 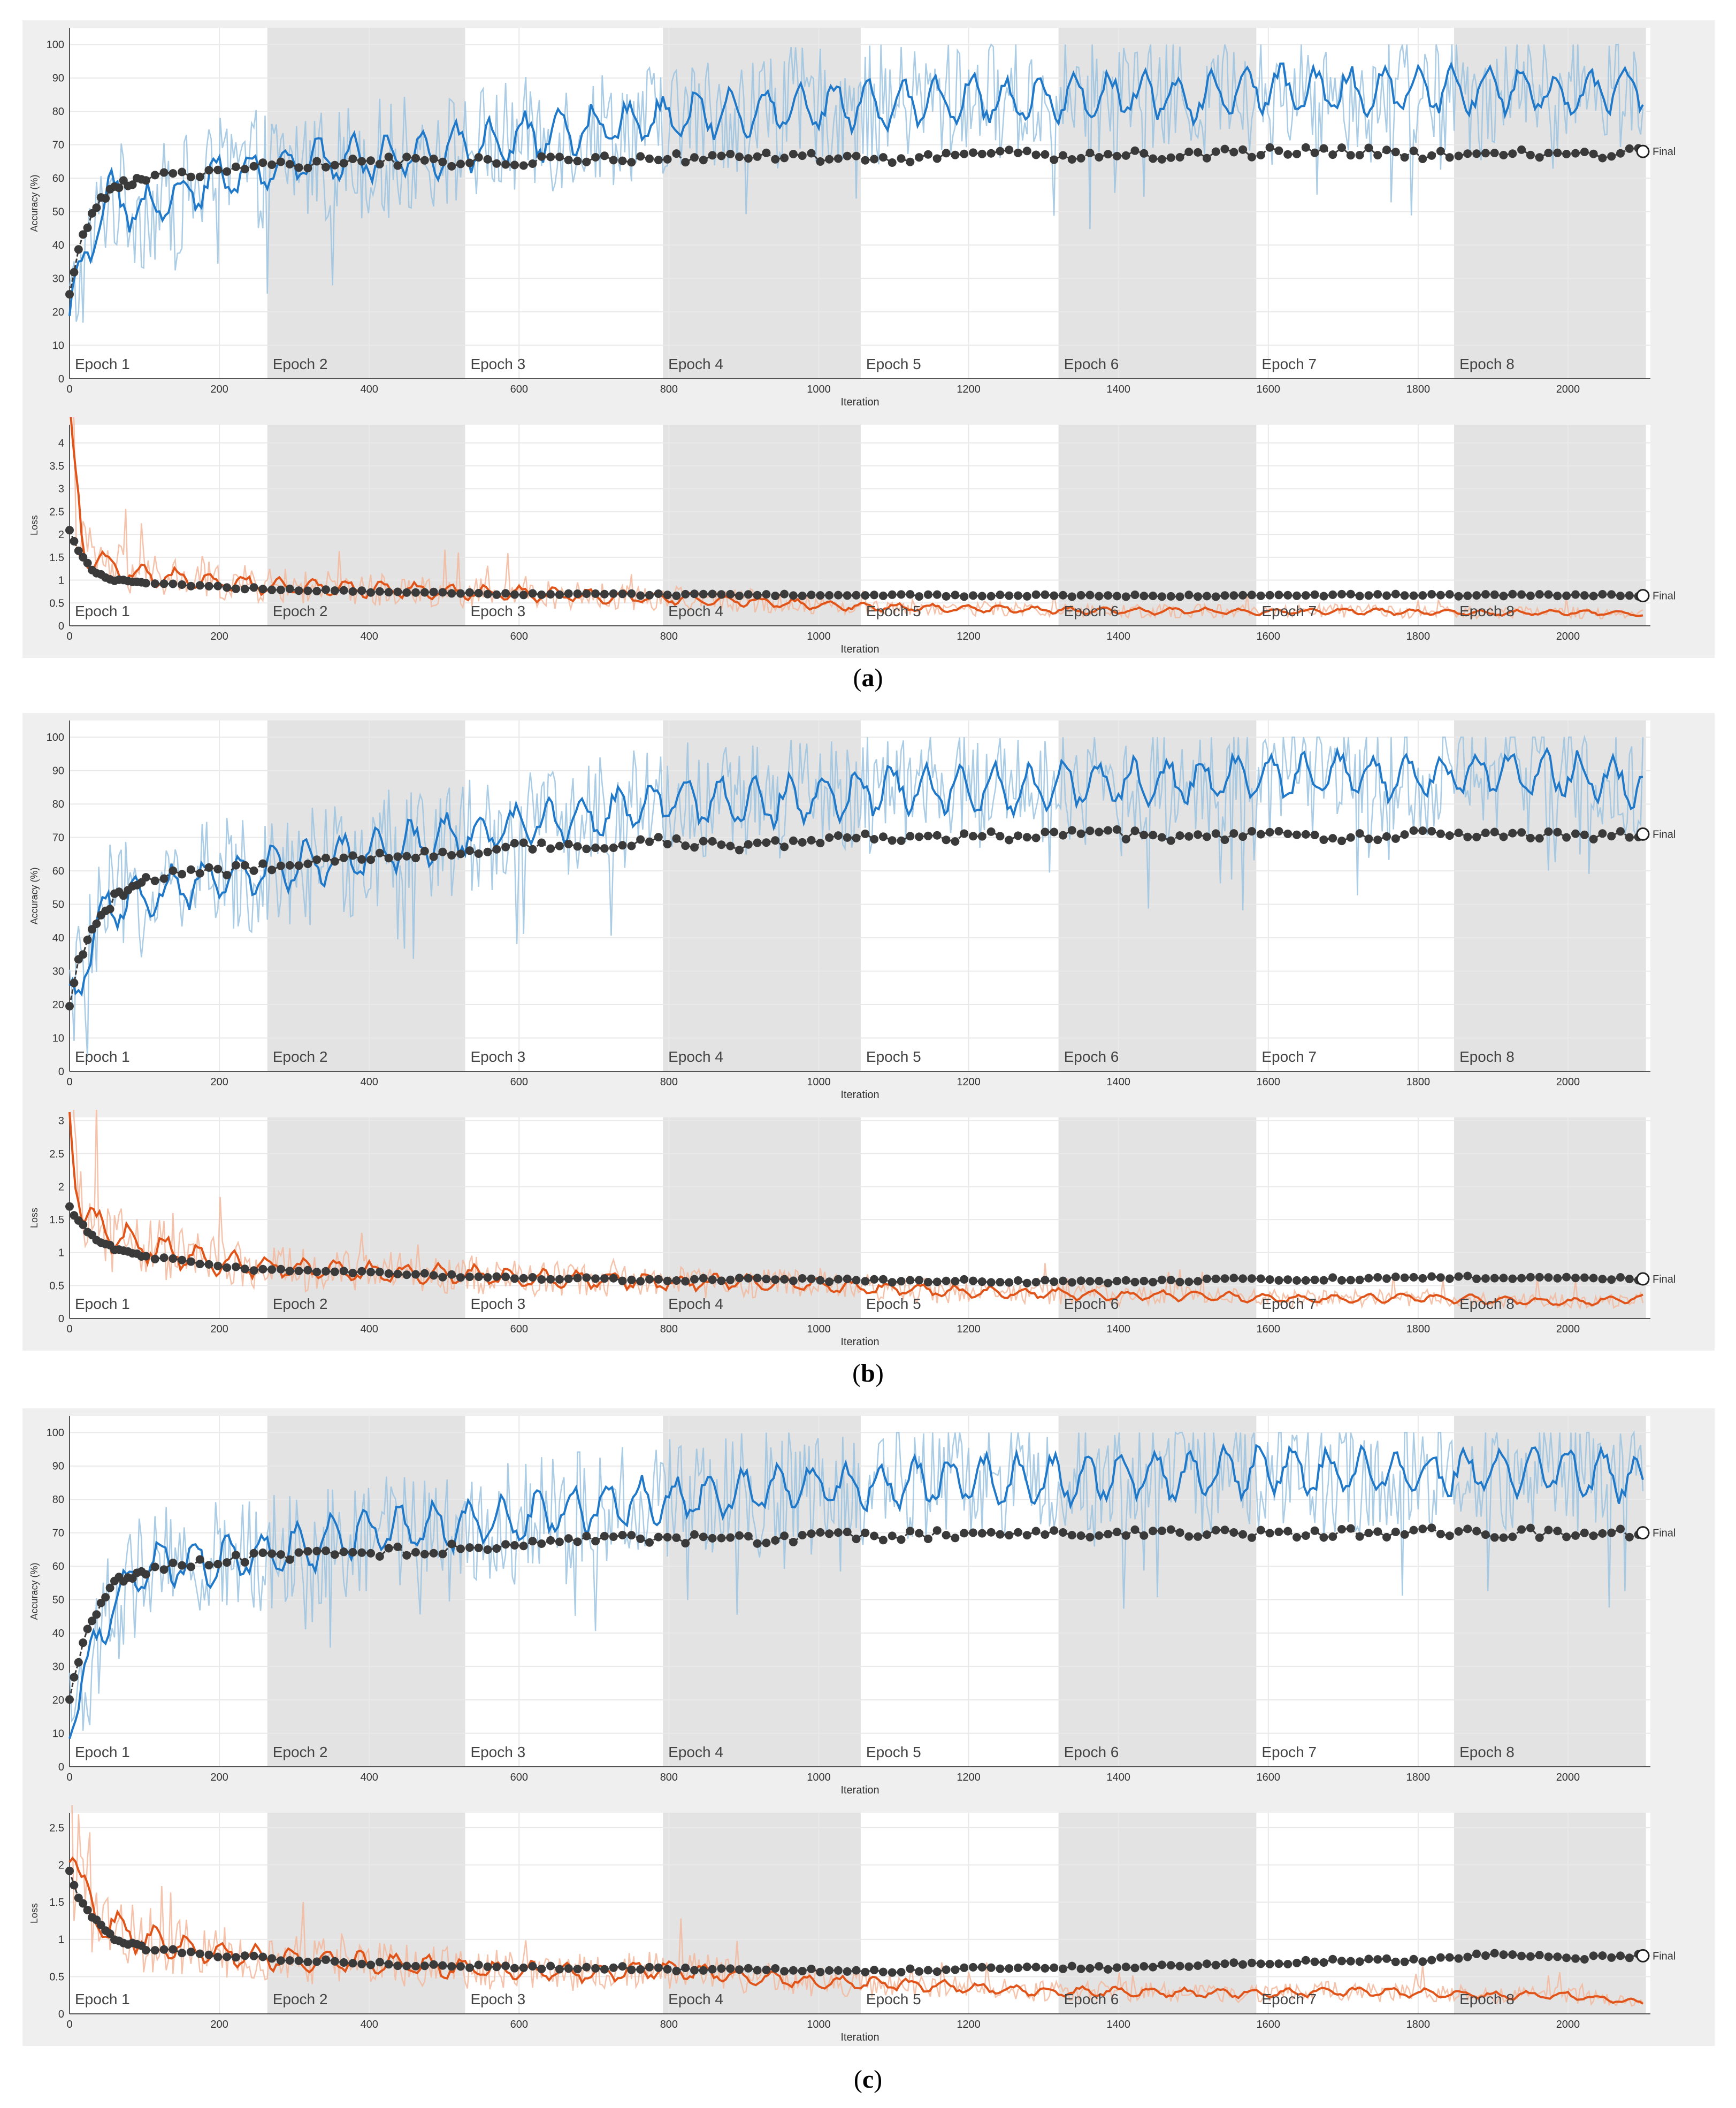 I want to click on x-tick-label: 800, so click(x=669, y=390).